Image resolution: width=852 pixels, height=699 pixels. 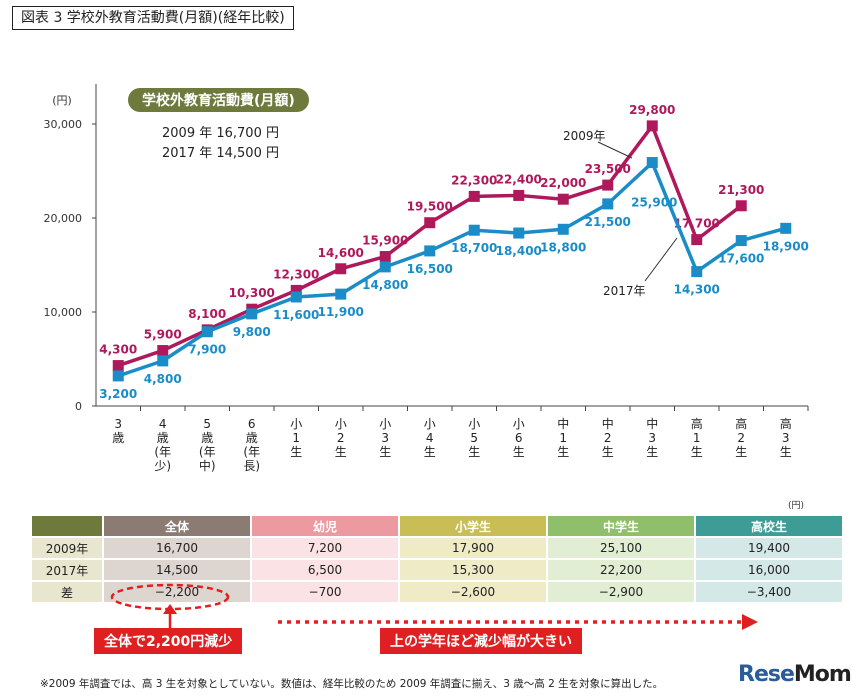 What do you see at coordinates (162, 445) in the screenshot?
I see `x-tick-label: 4 歳(年少)` at bounding box center [162, 445].